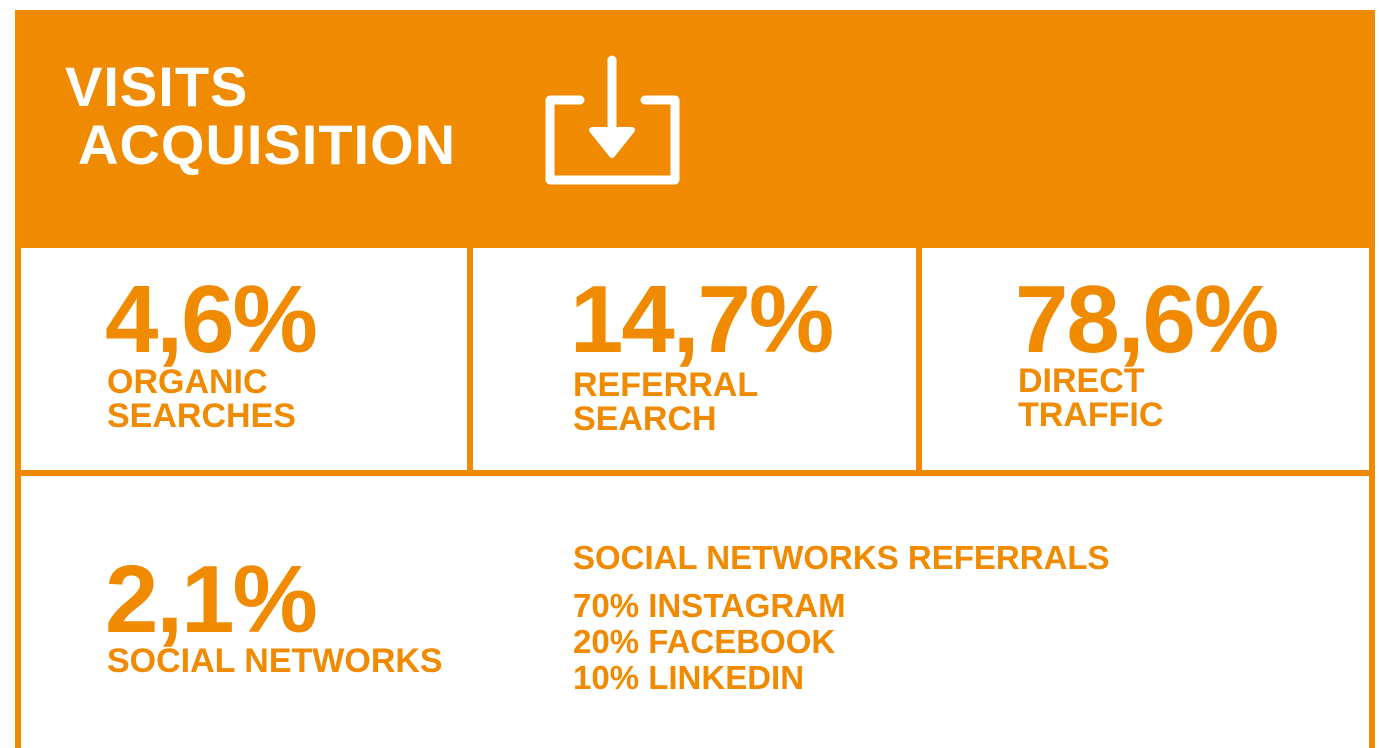 This screenshot has height=748, width=1379. Describe the element at coordinates (689, 677) in the screenshot. I see `referral-item: 10% LINKEDIN` at that location.